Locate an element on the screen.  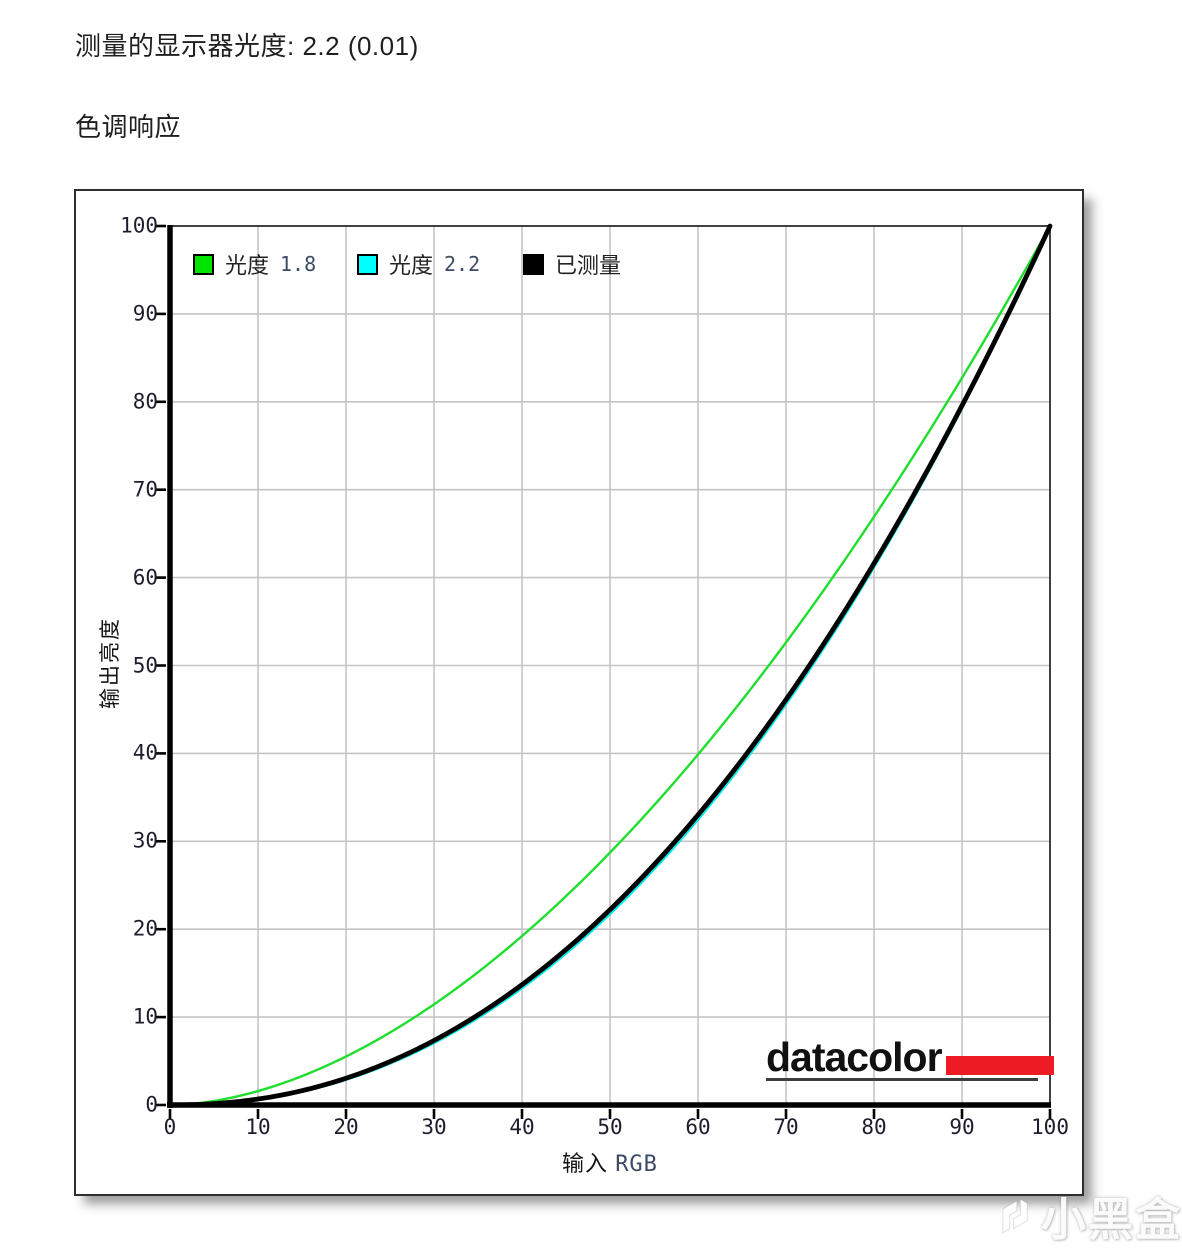
x-tick-label: 80 is located at coordinates (874, 1127).